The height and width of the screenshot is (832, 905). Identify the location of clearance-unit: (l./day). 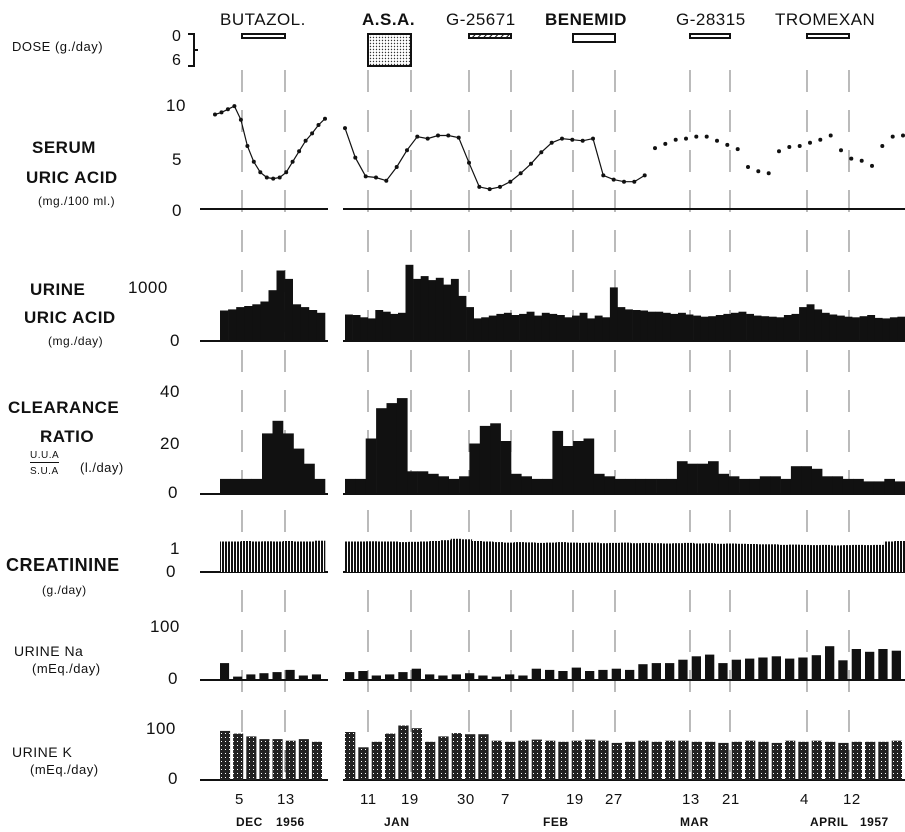
(102, 467).